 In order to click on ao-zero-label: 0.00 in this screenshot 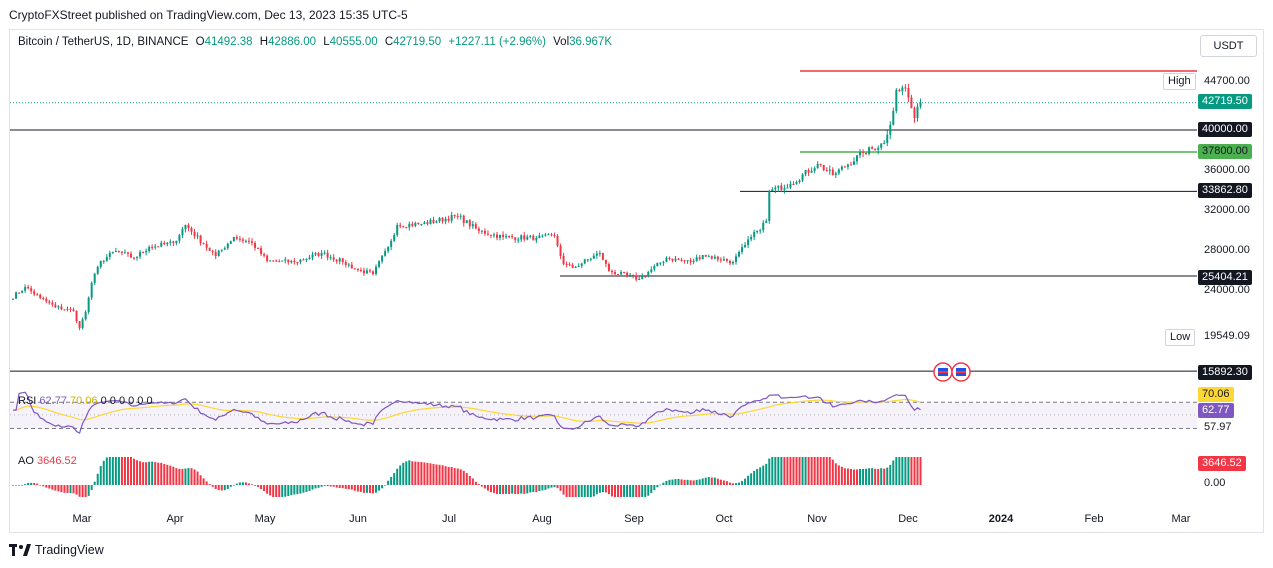, I will do `click(1215, 483)`.